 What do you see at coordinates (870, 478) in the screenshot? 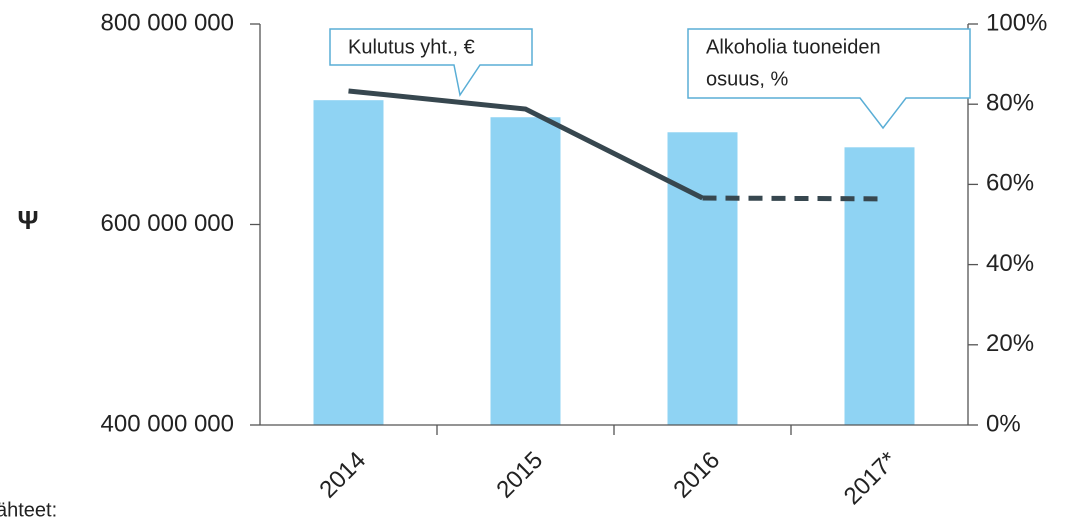
I see `x-tick-label: 2017*` at bounding box center [870, 478].